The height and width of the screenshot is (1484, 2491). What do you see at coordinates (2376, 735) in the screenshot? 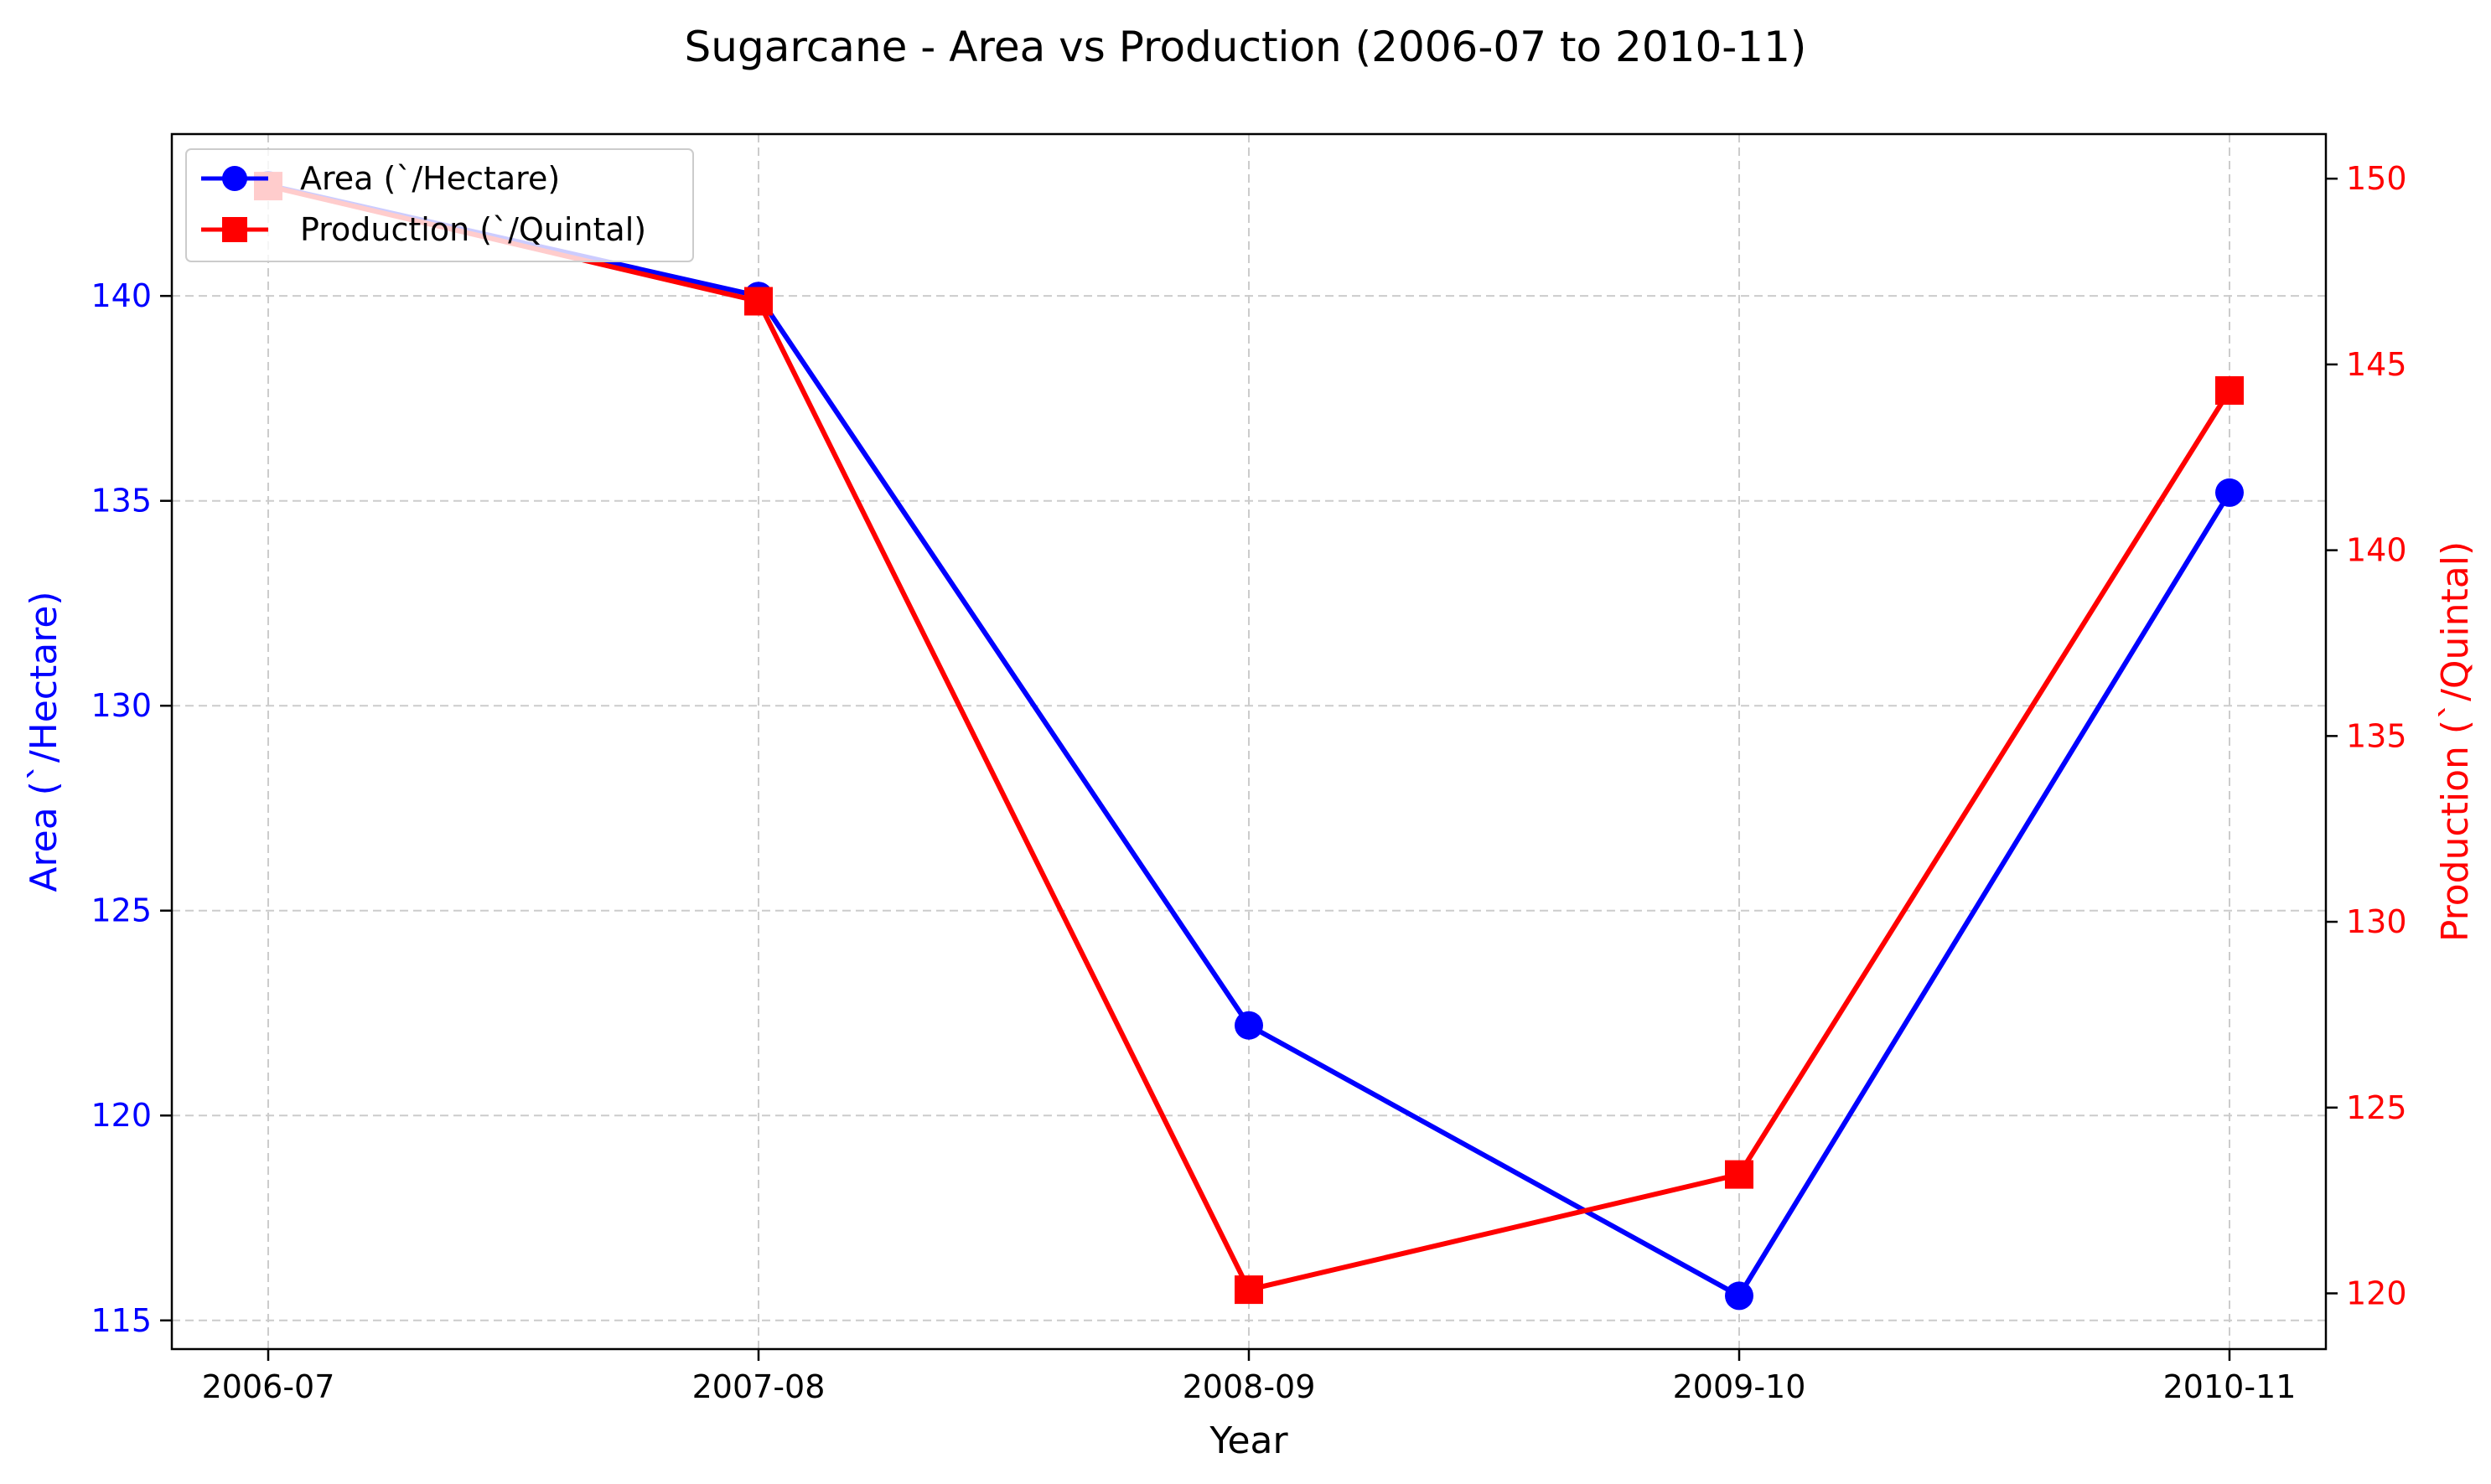
I see `right-tick-label: 135` at bounding box center [2376, 735].